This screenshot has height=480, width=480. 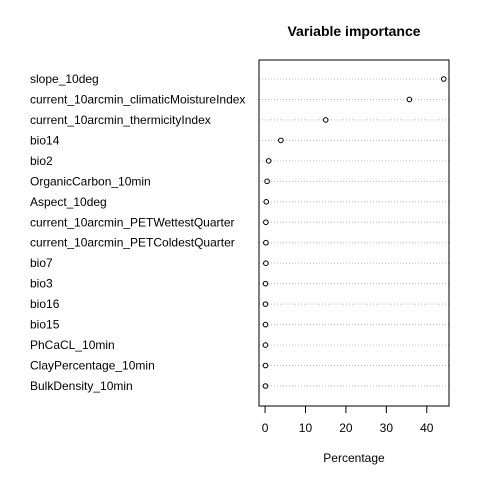 What do you see at coordinates (68, 202) in the screenshot?
I see `category-label: Aspect_10deg` at bounding box center [68, 202].